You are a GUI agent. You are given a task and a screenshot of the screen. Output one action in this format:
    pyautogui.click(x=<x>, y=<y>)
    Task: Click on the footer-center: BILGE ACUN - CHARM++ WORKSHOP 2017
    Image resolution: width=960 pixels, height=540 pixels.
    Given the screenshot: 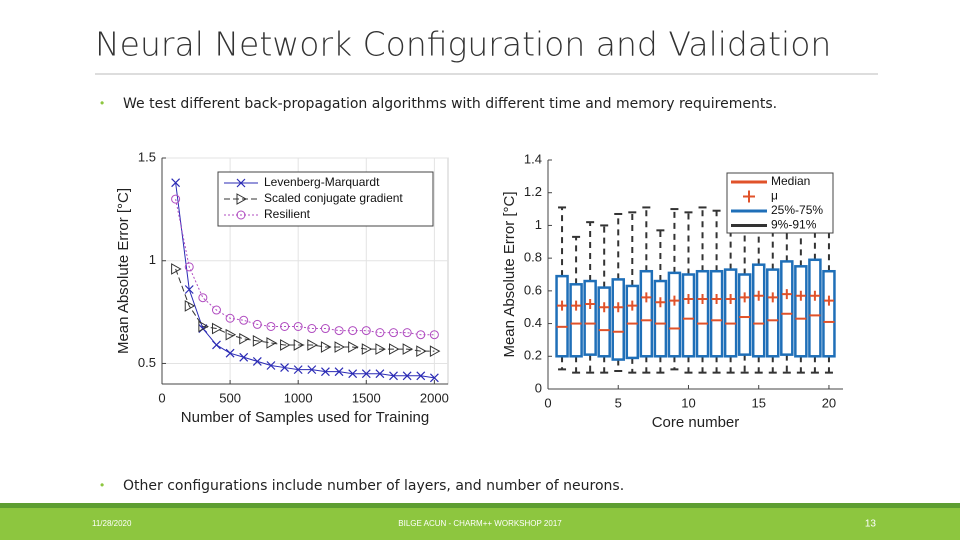 What is the action you would take?
    pyautogui.click(x=480, y=523)
    